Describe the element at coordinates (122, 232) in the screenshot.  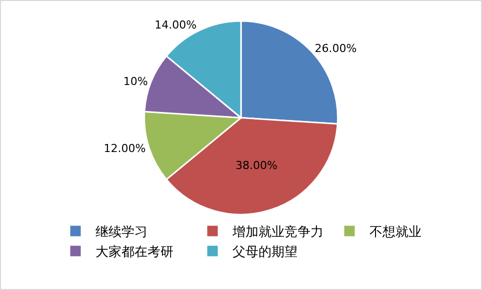
I see `legend-label: 继续学习` at that location.